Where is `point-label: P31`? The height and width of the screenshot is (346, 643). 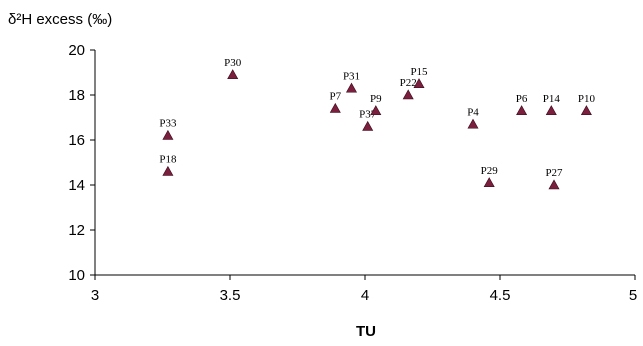 point-label: P31 is located at coordinates (351, 76).